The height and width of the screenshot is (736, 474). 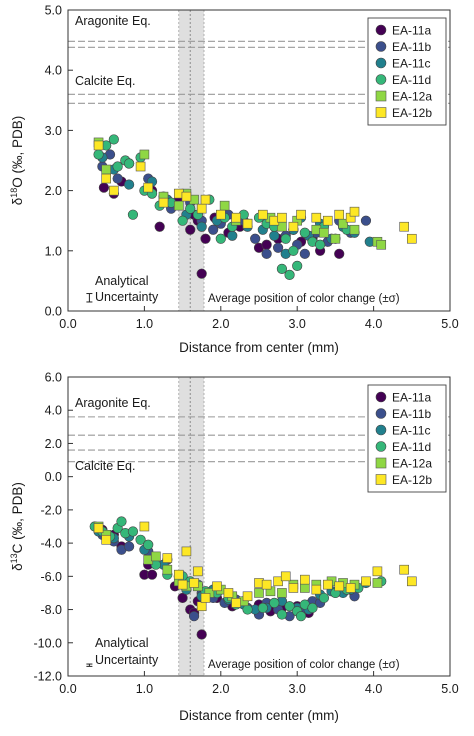 I want to click on calcite-eq-label: Calcite Eq., so click(x=105, y=466).